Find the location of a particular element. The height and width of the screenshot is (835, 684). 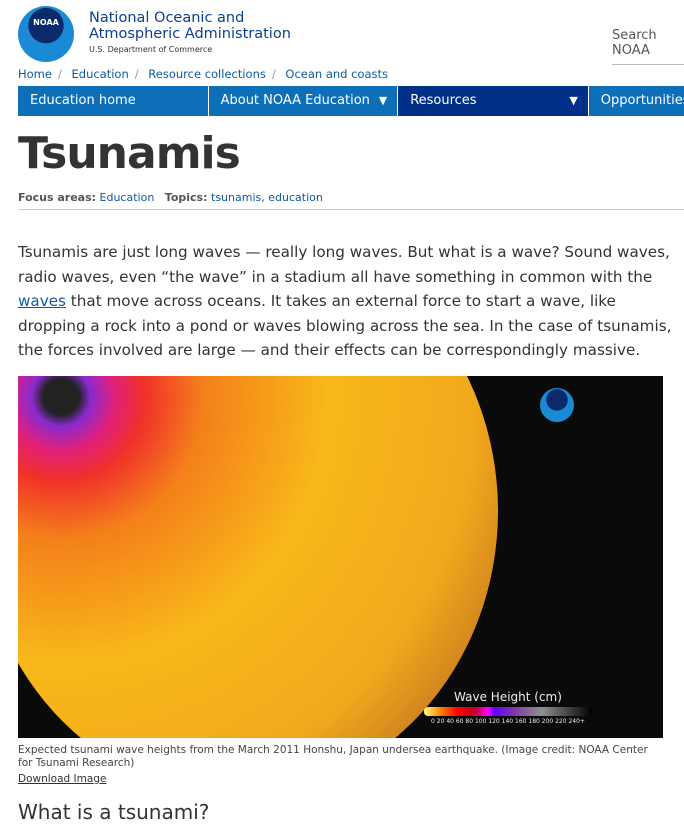

breadcrumb-education: Education is located at coordinates (100, 74).